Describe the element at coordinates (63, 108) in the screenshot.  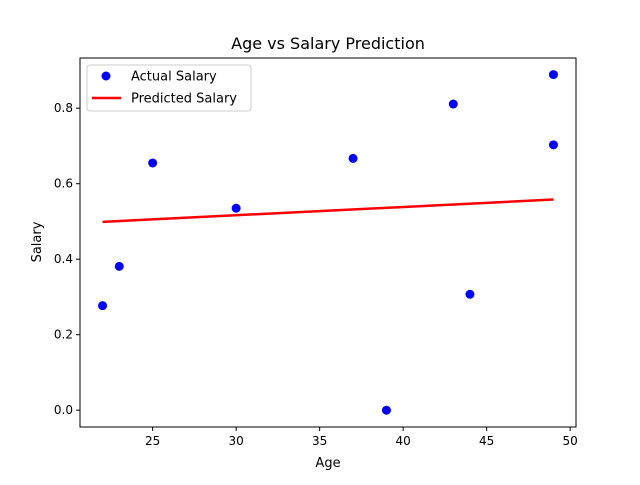
I see `y-tick-label: 0.8` at that location.